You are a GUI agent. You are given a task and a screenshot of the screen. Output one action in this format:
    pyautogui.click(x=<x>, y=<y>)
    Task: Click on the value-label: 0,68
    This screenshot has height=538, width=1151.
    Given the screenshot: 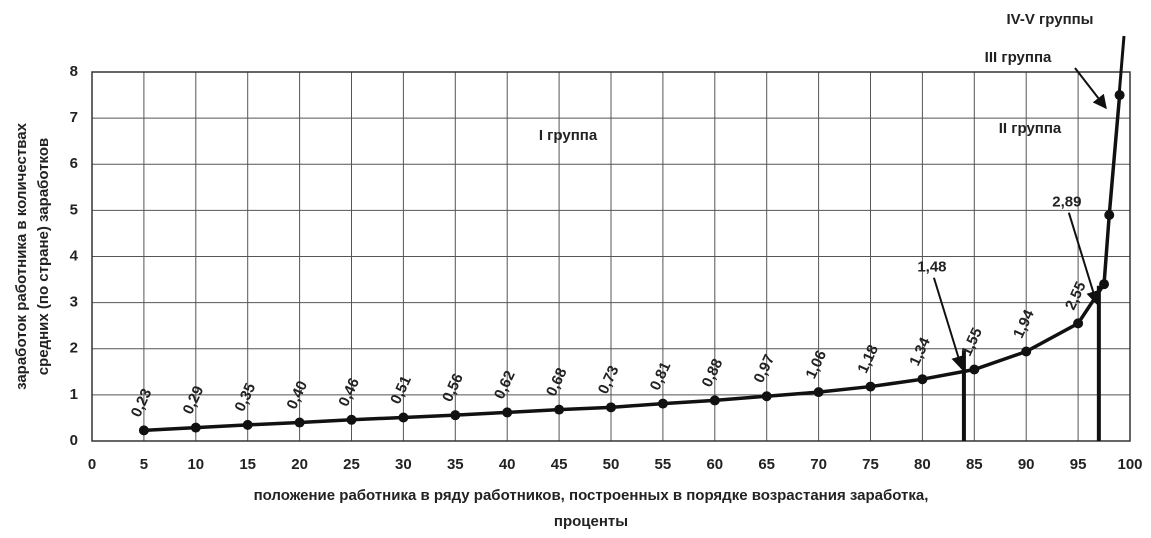 What is the action you would take?
    pyautogui.click(x=557, y=382)
    